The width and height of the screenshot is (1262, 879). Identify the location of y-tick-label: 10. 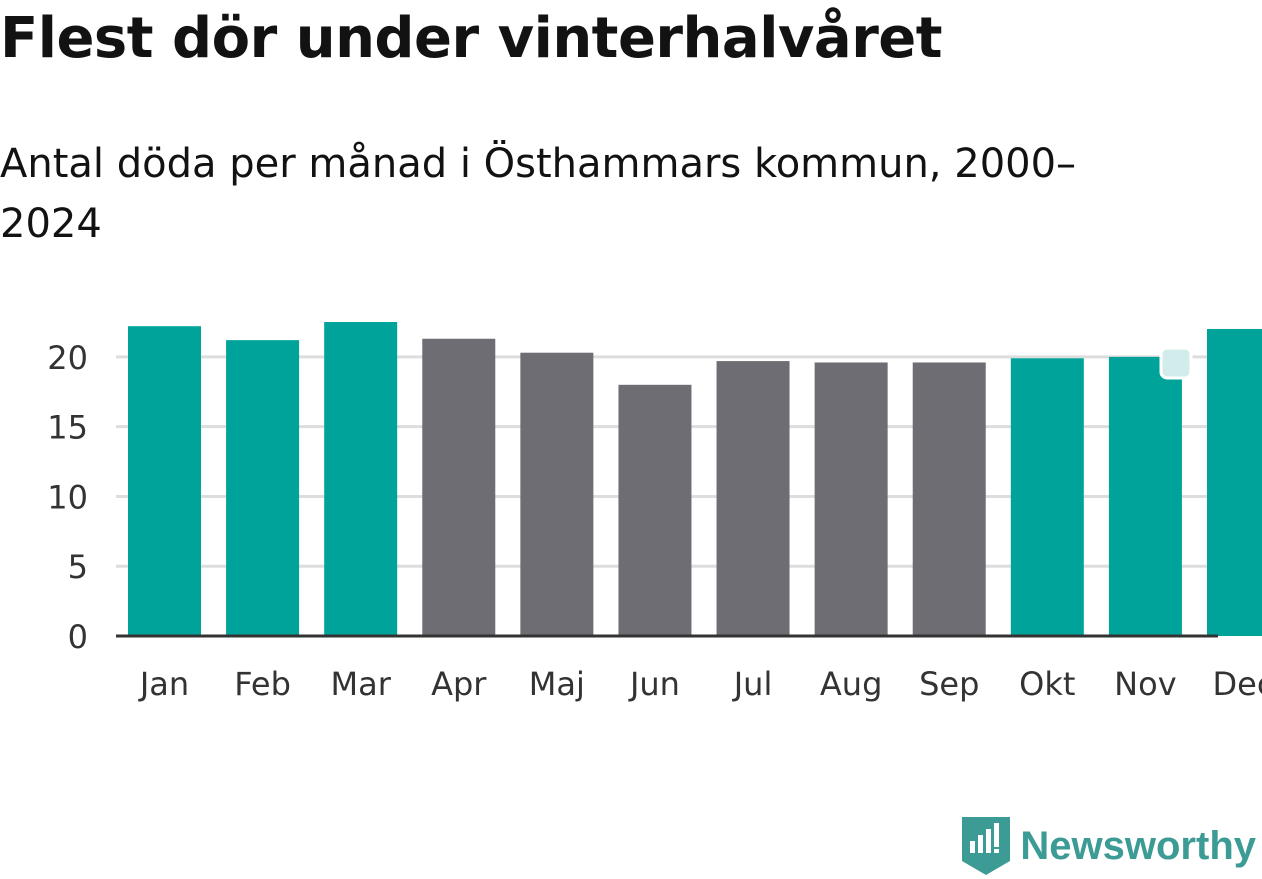
(67, 497).